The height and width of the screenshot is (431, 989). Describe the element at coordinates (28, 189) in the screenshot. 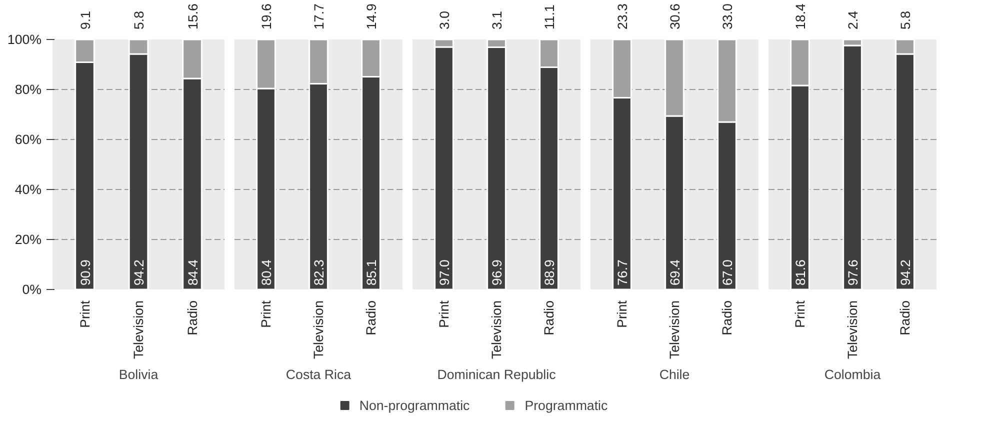

I see `y-tick-label: 40%` at that location.